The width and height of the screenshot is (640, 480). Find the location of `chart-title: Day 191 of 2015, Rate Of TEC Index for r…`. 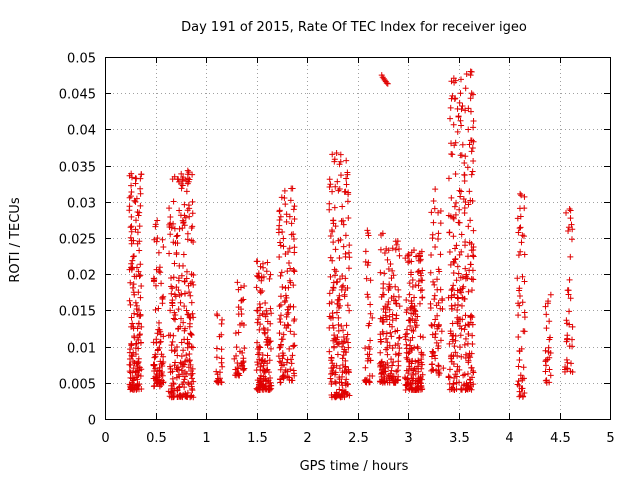

chart-title: Day 191 of 2015, Rate Of TEC Index for r… is located at coordinates (354, 27).